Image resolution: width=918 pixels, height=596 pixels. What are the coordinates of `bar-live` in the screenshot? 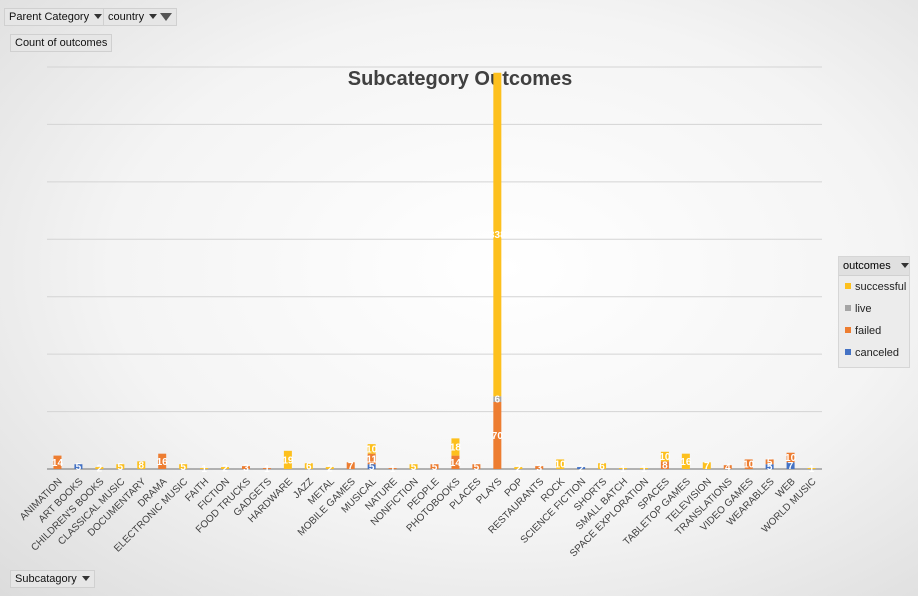 It's located at (497, 399).